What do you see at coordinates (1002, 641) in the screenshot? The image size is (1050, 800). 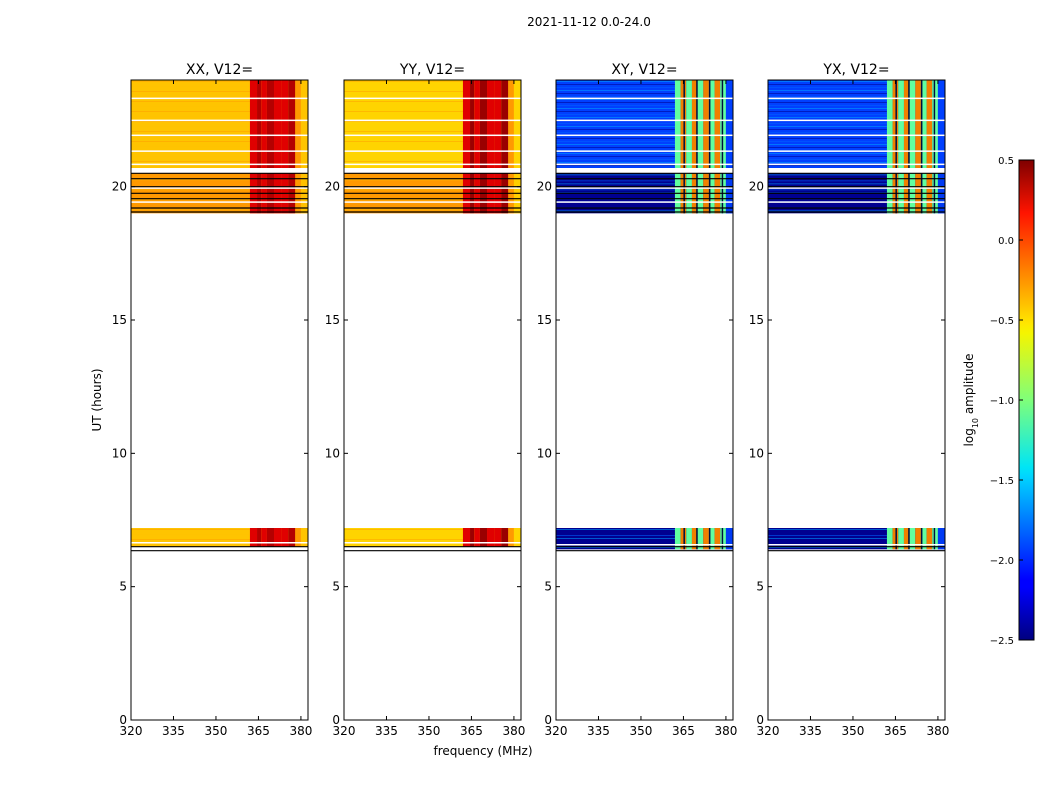 I see `colorbar-tick-label: −2.5` at bounding box center [1002, 641].